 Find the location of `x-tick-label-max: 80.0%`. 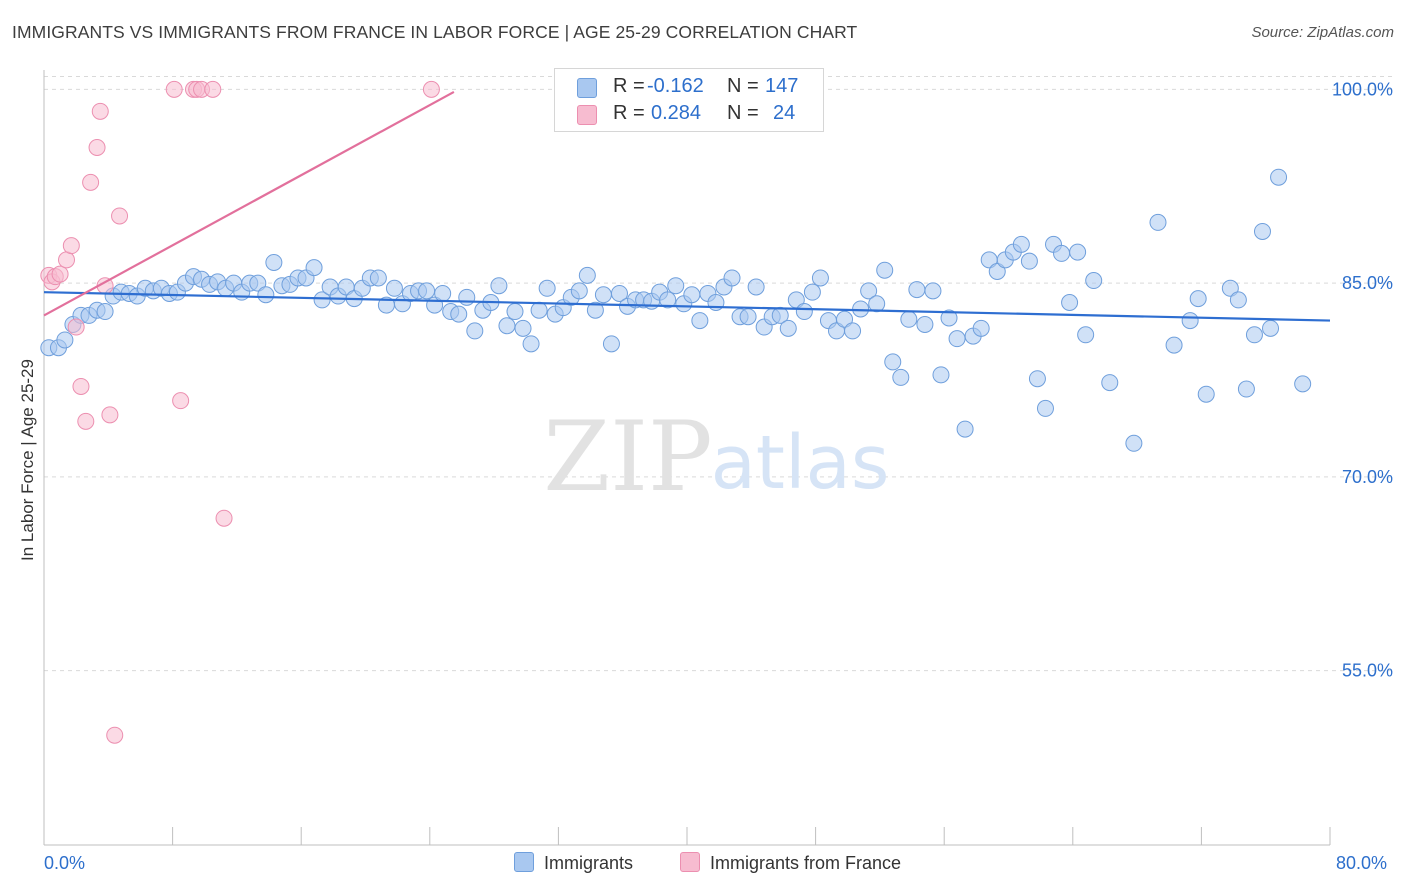

x-tick-label-max: 80.0% is located at coordinates (1362, 863).